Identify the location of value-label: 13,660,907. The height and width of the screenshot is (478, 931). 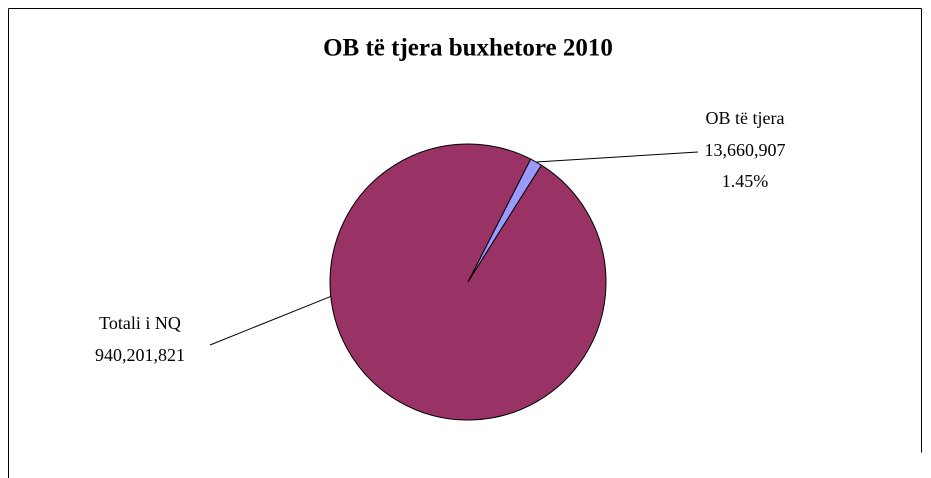
(745, 150).